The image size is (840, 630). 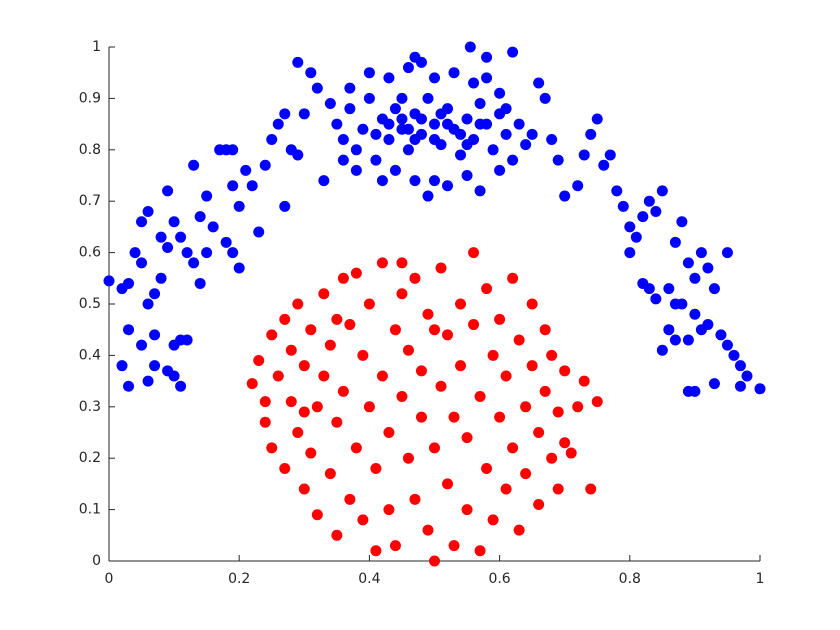 What do you see at coordinates (369, 579) in the screenshot?
I see `x-tick-label: 0.4` at bounding box center [369, 579].